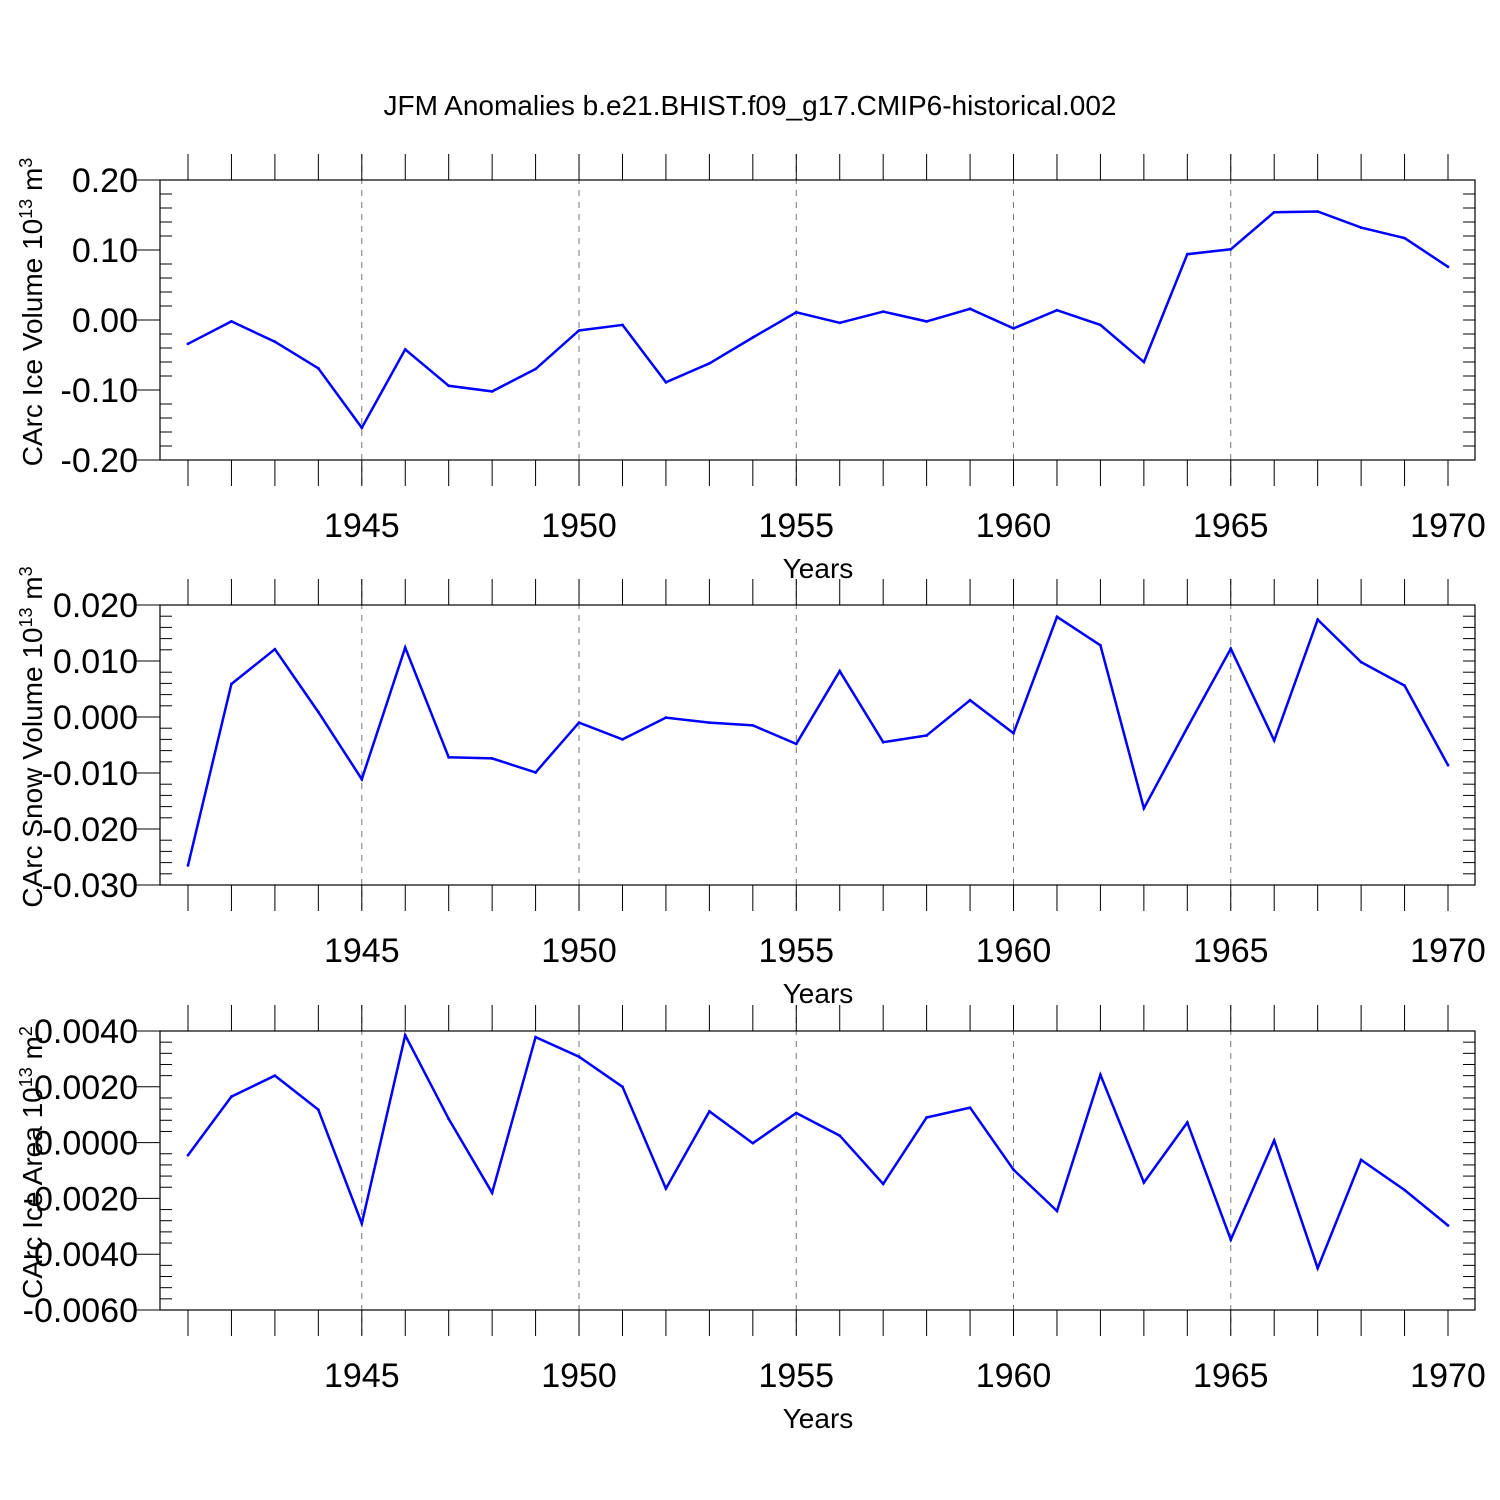 This screenshot has width=1500, height=1500. What do you see at coordinates (95, 606) in the screenshot?
I see `y-tick-label: 0.020` at bounding box center [95, 606].